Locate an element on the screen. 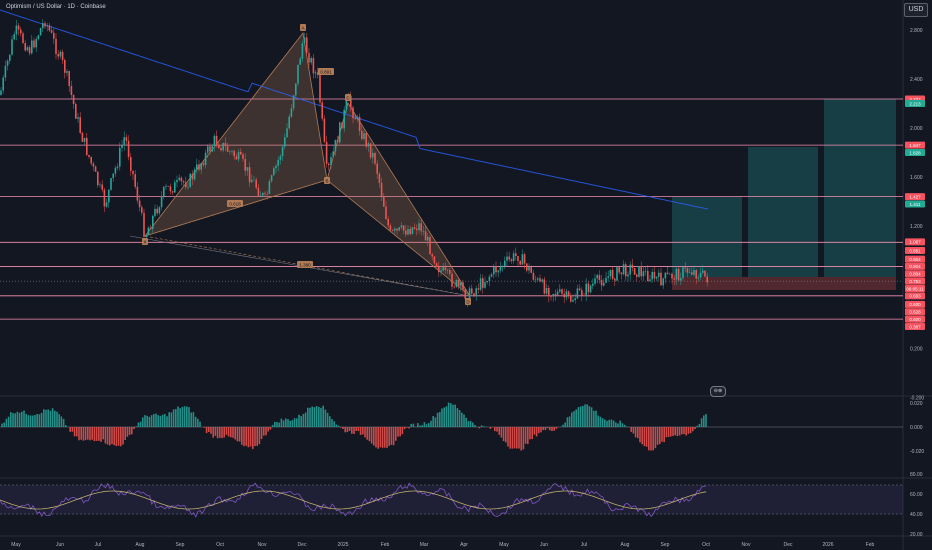  price-level-tag-text: 0.603 is located at coordinates (915, 296).